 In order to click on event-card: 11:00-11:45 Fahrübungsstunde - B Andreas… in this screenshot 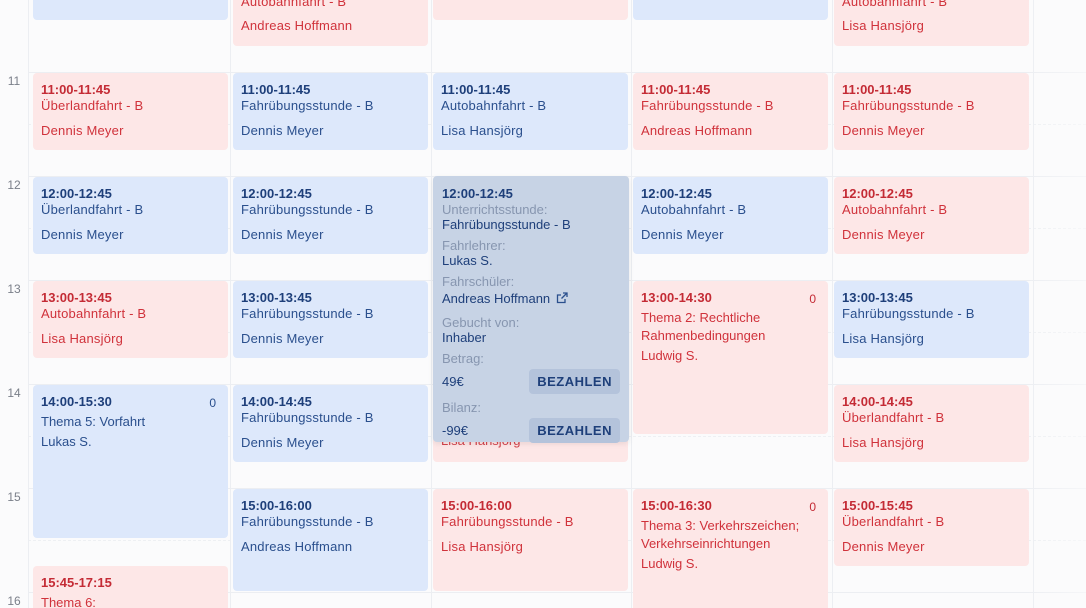, I will do `click(730, 111)`.